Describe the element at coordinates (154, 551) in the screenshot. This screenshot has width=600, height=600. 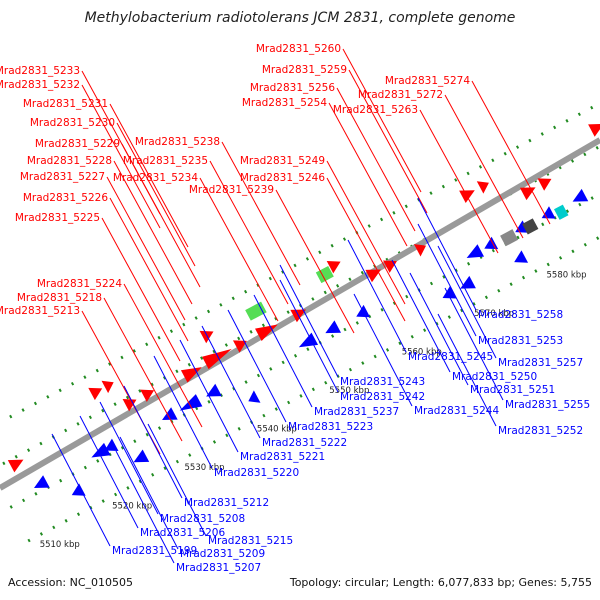
I see `reverse-gene-label: Mrad2831_5199` at that location.